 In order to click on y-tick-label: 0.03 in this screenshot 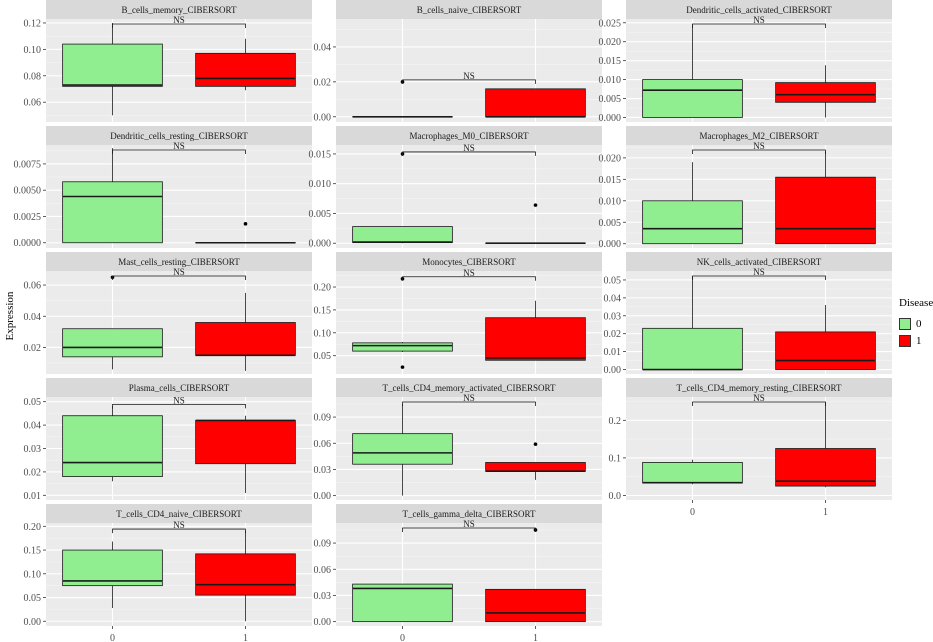, I will do `click(33, 449)`.